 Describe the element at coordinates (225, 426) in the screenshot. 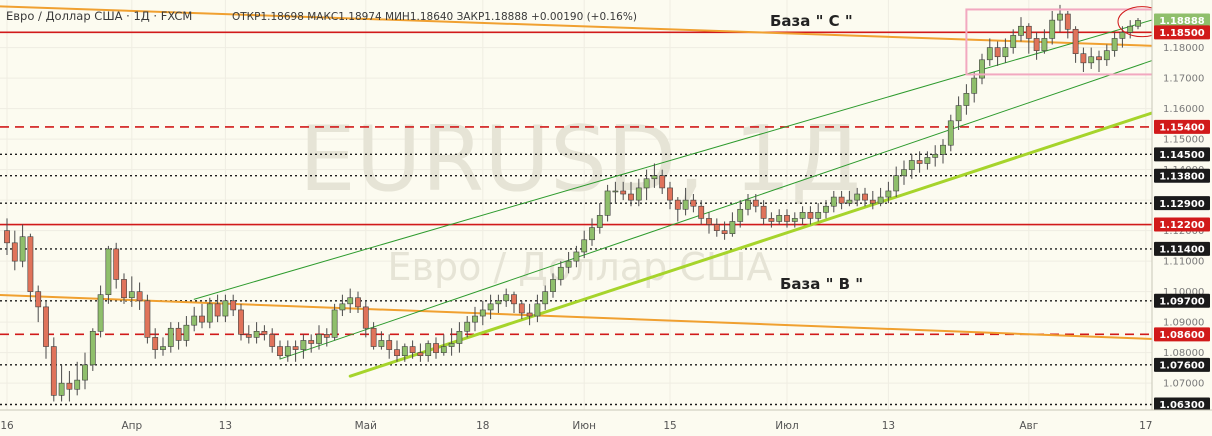

I see `time-tick-label: 13` at that location.